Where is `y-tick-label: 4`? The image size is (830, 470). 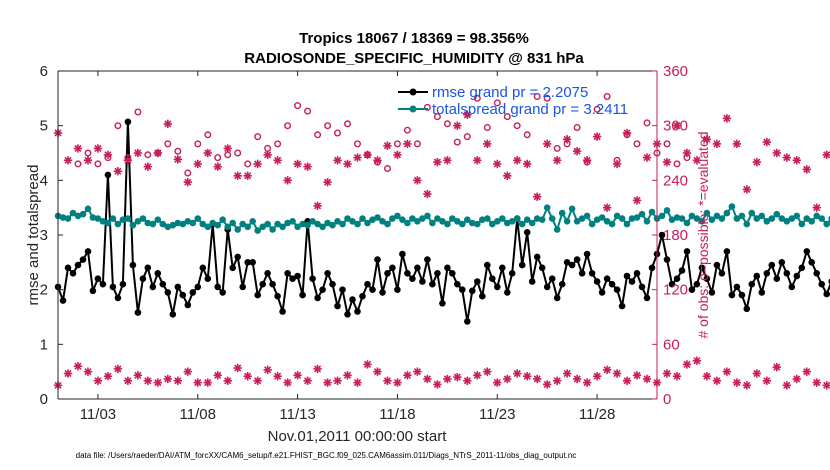
y-tick-label: 4 is located at coordinates (44, 180).